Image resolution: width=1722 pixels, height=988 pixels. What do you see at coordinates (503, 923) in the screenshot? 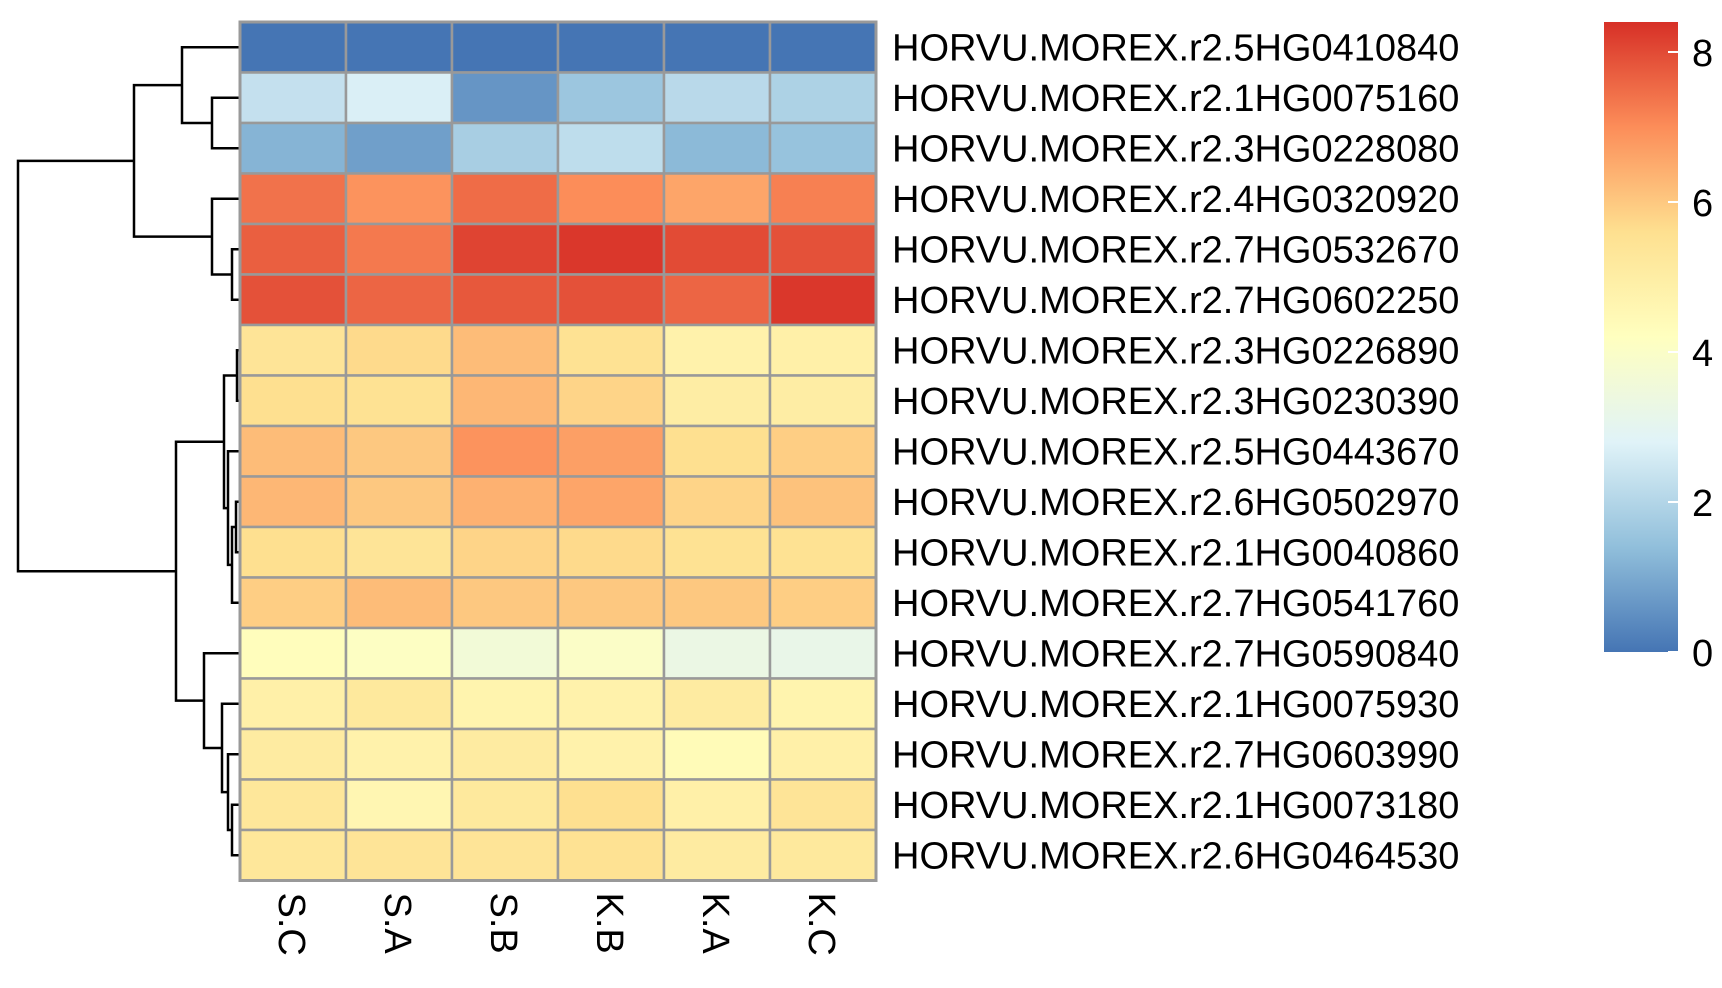
I see `column-label: S.B` at bounding box center [503, 923].